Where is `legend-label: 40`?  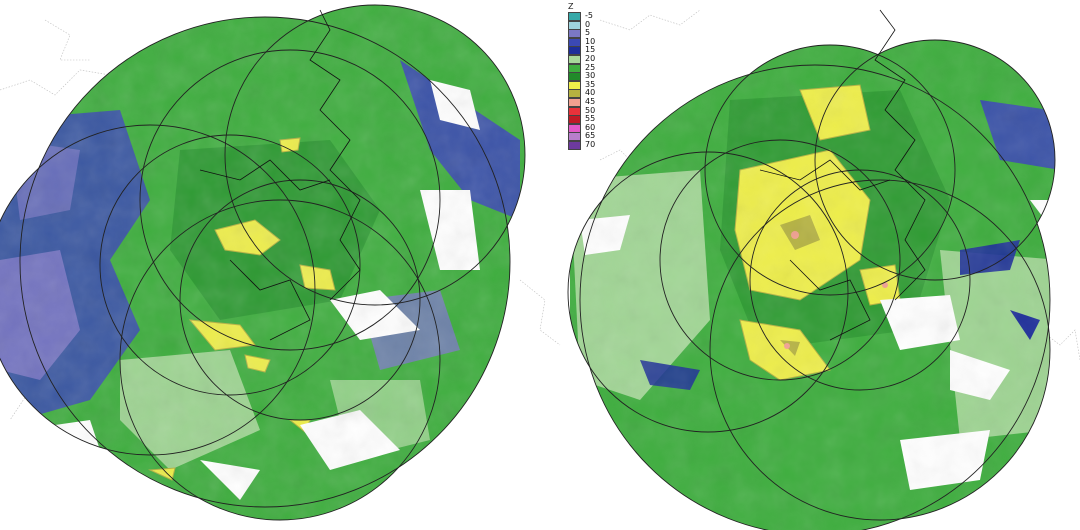
legend-label: 40 is located at coordinates (590, 93).